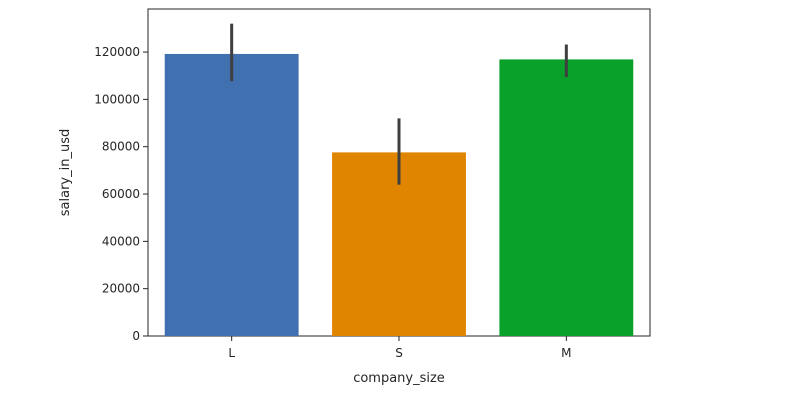 The height and width of the screenshot is (405, 792). Describe the element at coordinates (136, 336) in the screenshot. I see `y-tick-label: 0` at that location.